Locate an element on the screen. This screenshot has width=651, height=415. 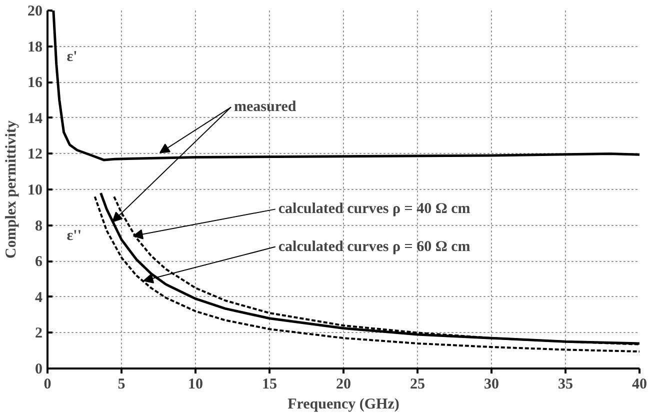
x-axis-title: Frequency (GHz) is located at coordinates (344, 404).